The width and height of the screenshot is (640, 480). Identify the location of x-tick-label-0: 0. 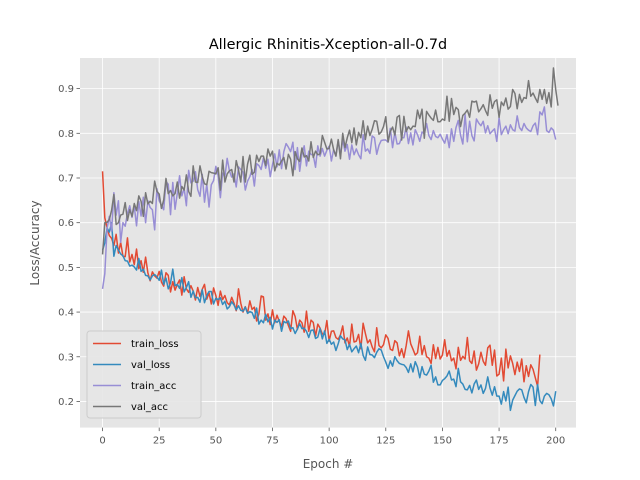
(102, 441).